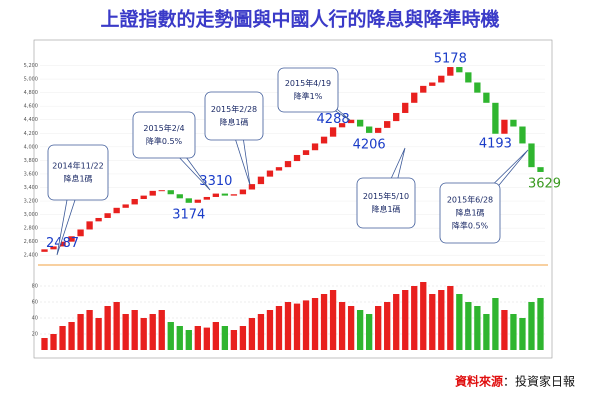  I want to click on price-label: 3174, so click(188, 214).